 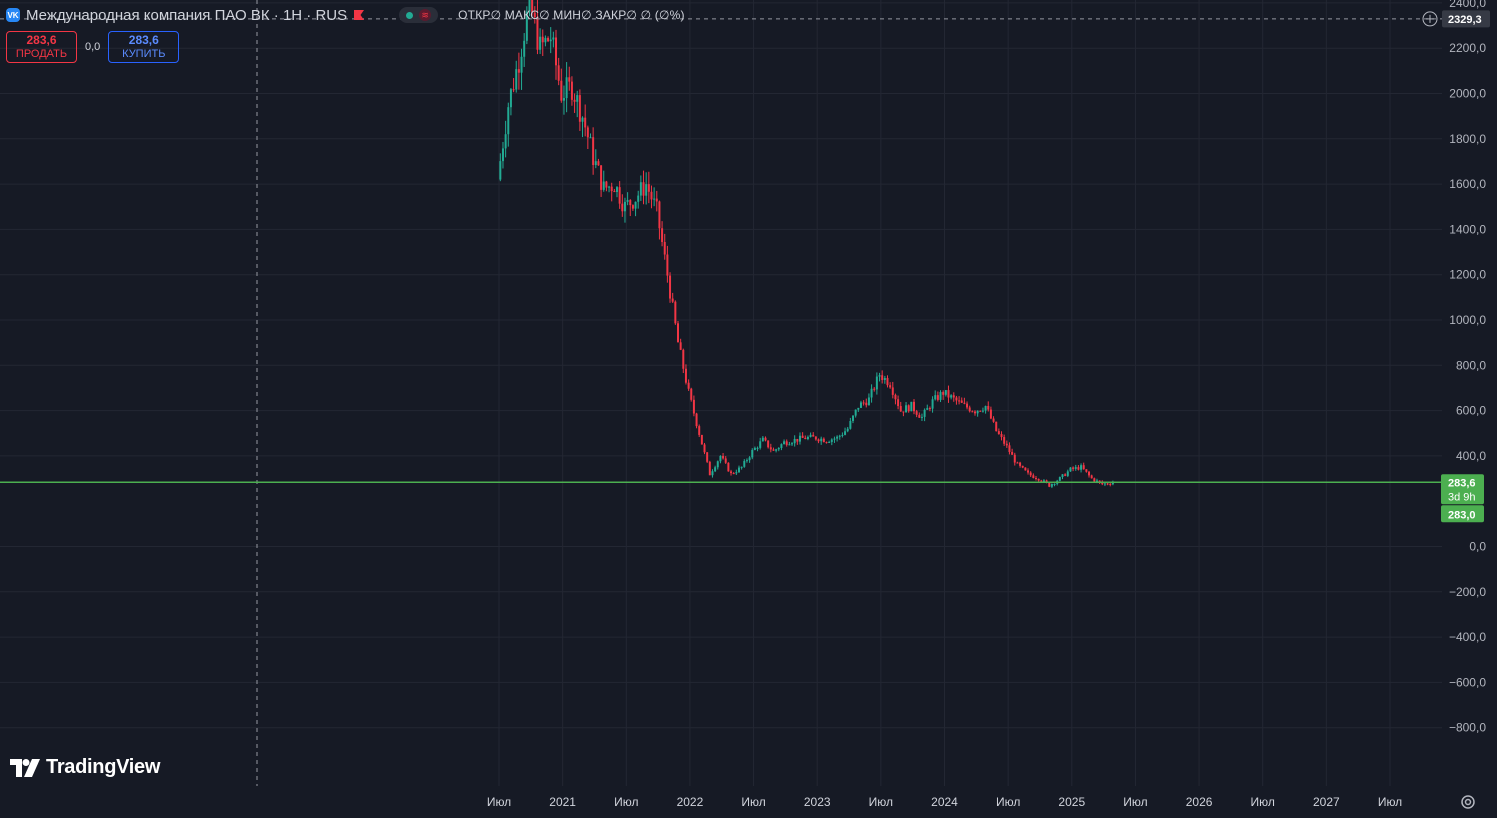 What do you see at coordinates (93, 47) in the screenshot?
I see `spread-value: 0,0` at bounding box center [93, 47].